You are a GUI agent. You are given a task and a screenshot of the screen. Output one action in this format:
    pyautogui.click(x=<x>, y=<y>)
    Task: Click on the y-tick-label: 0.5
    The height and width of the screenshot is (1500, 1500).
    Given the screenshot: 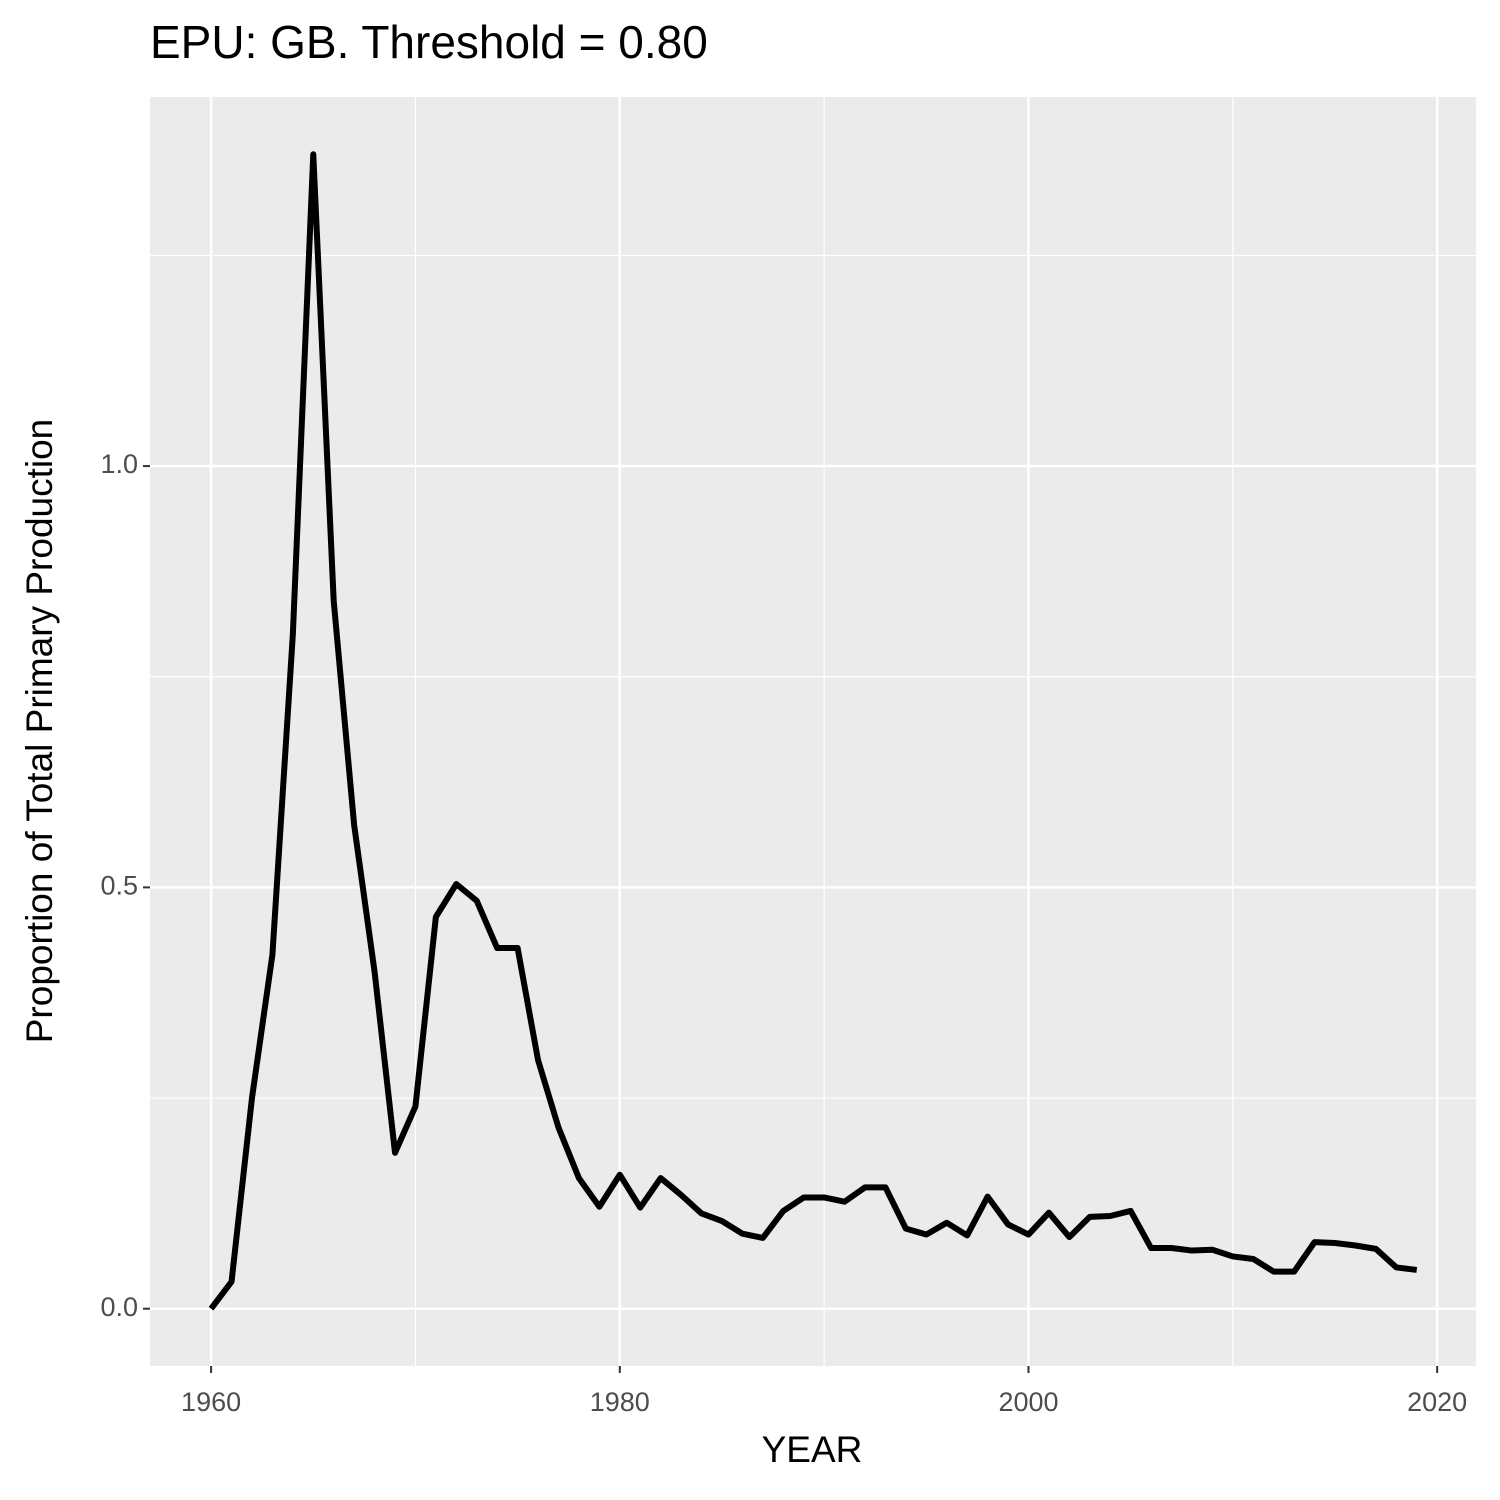 What is the action you would take?
    pyautogui.click(x=119, y=886)
    